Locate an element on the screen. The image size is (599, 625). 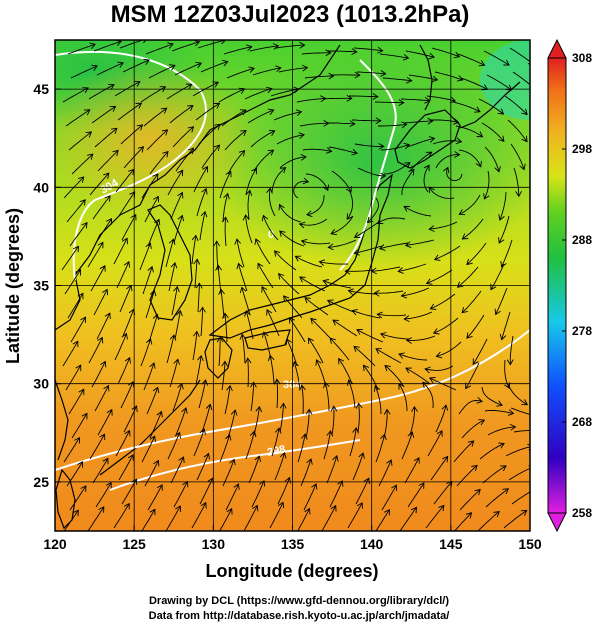
colorbar-gradient is located at coordinates (557, 285).